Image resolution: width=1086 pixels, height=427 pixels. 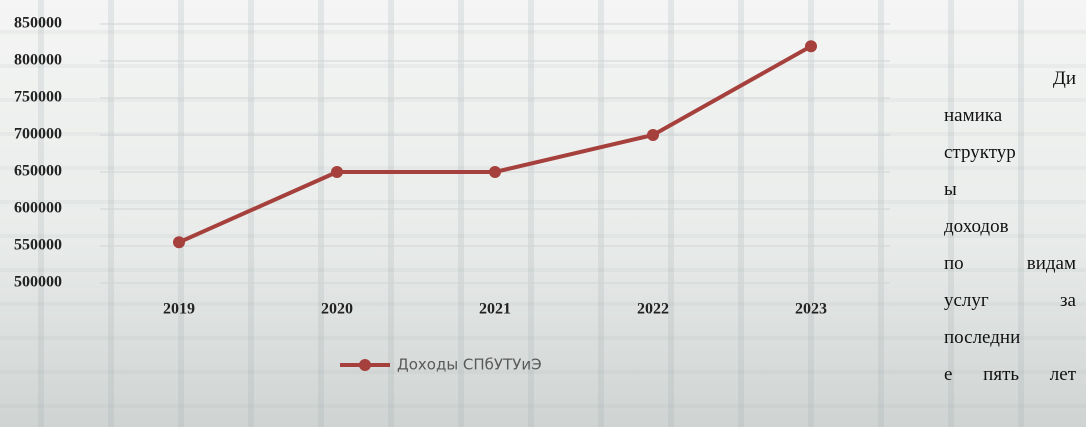 I want to click on side-text-line: намика, so click(x=973, y=115).